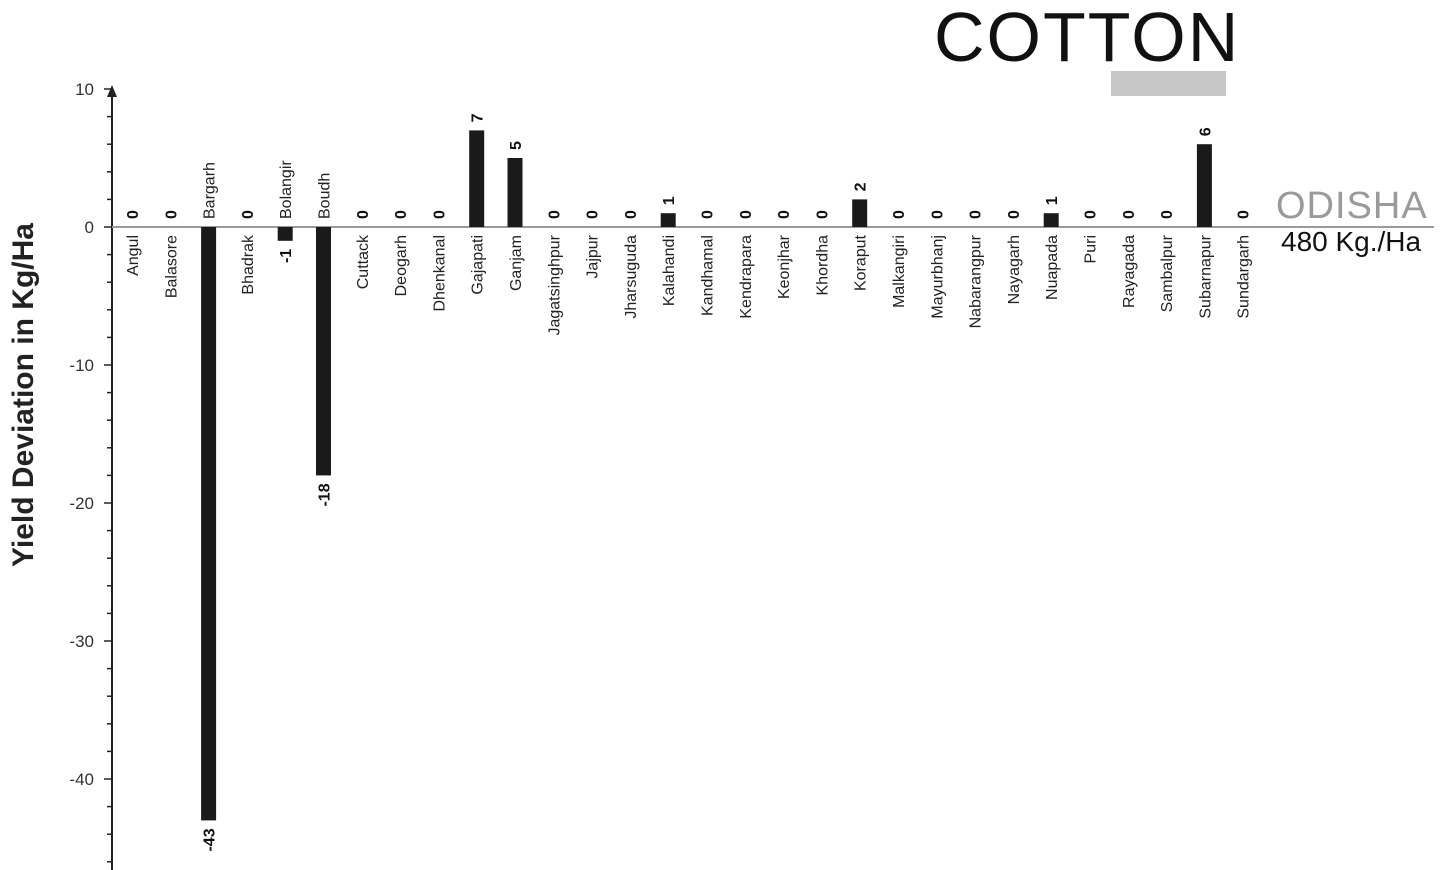  Describe the element at coordinates (171, 266) in the screenshot. I see `category-label: Balasore` at that location.